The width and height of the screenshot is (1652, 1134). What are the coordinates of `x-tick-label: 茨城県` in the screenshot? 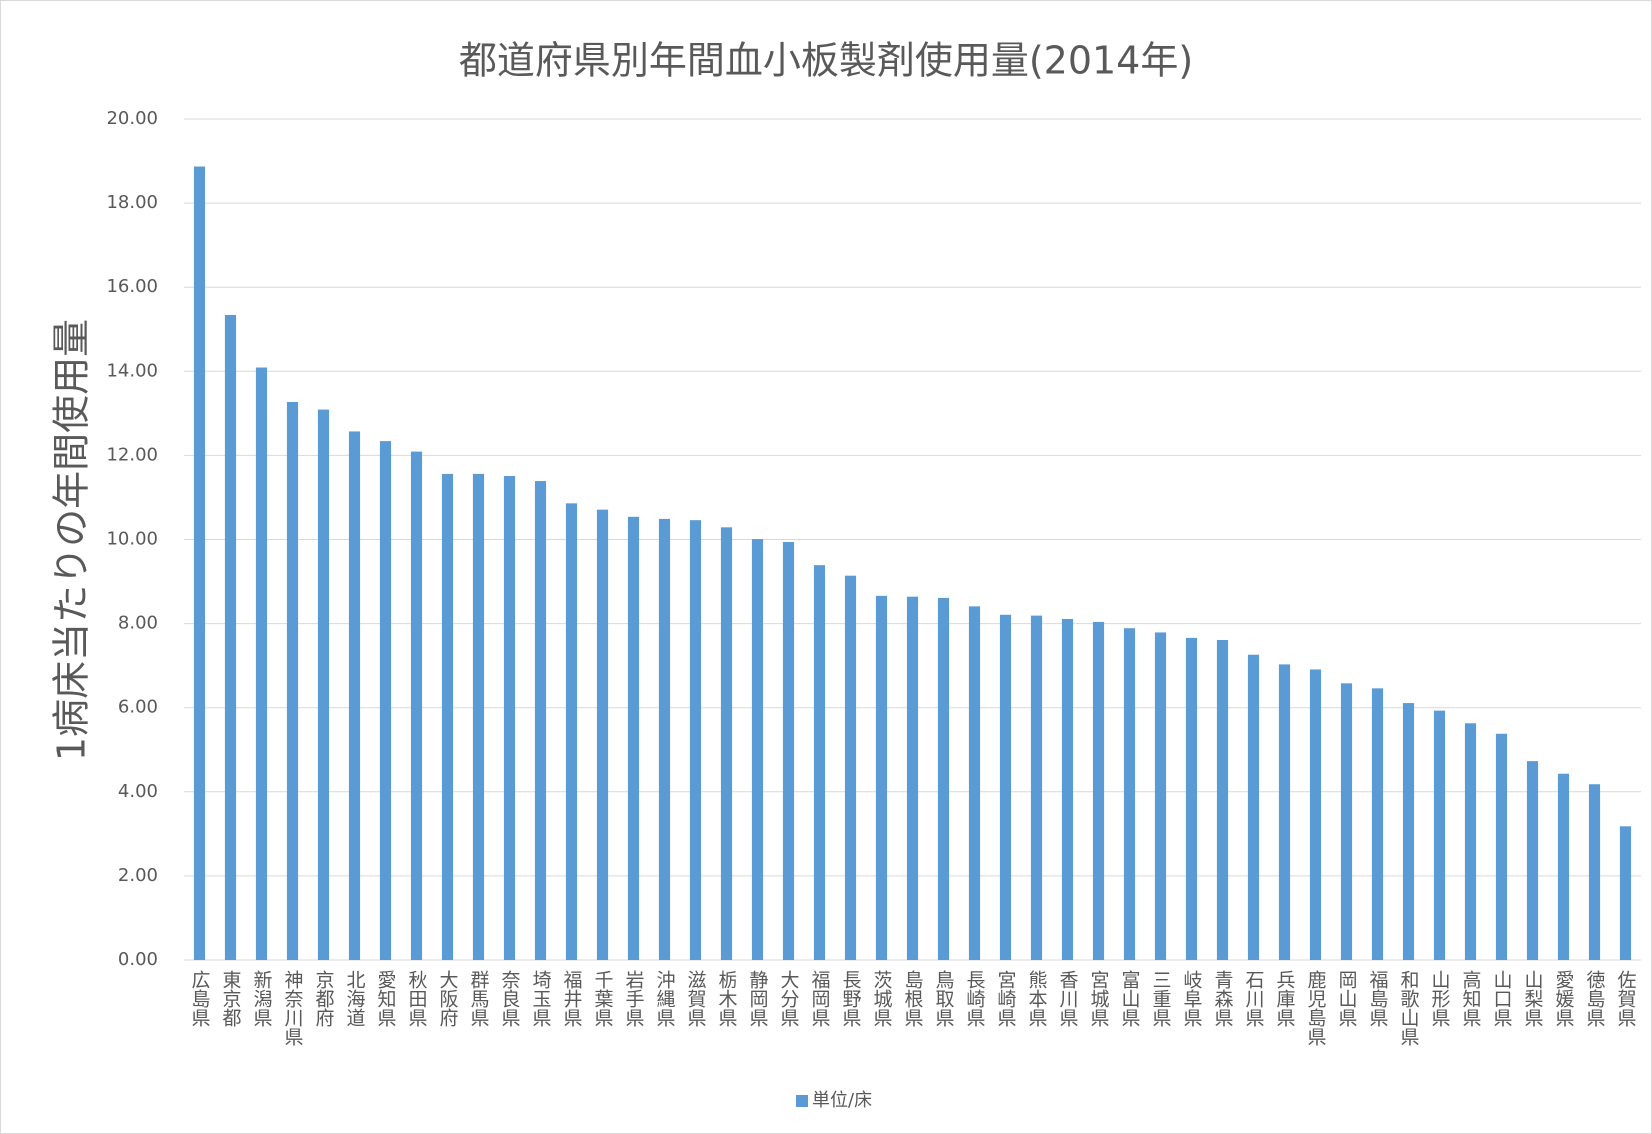 It's located at (882, 998).